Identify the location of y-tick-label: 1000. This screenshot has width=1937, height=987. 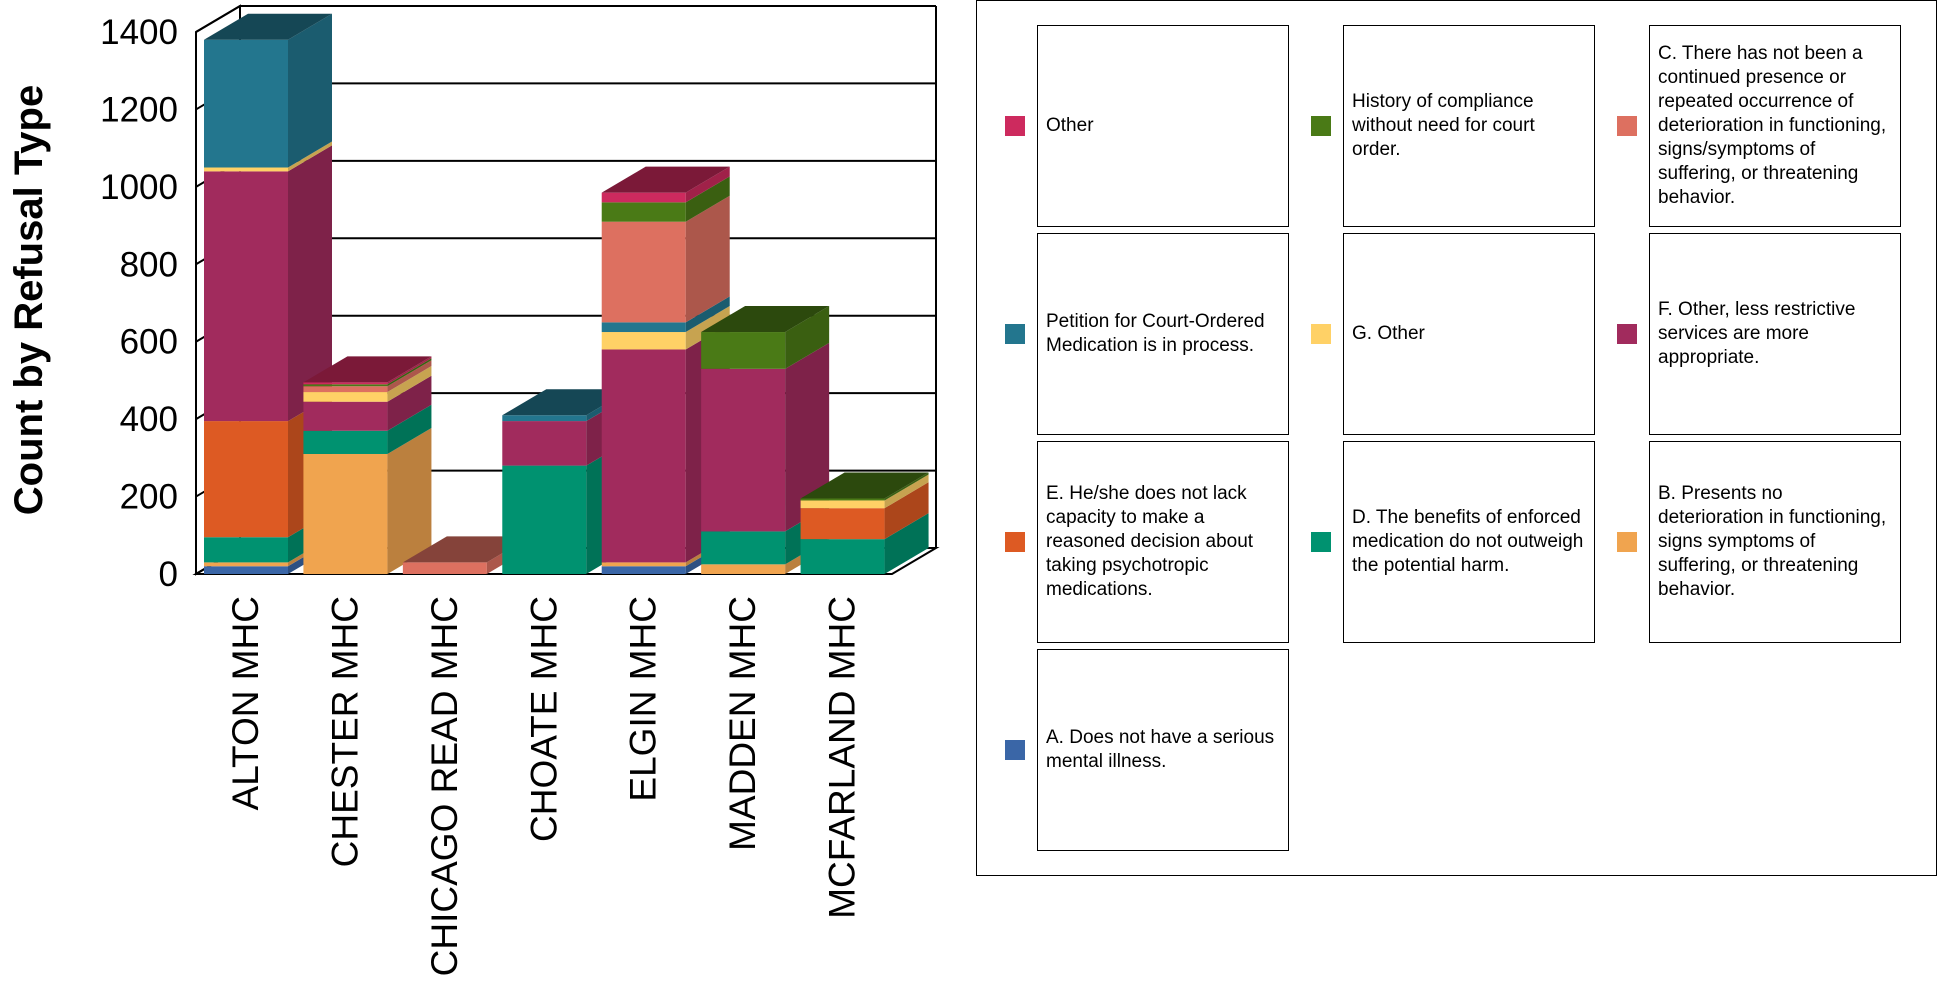
(139, 187).